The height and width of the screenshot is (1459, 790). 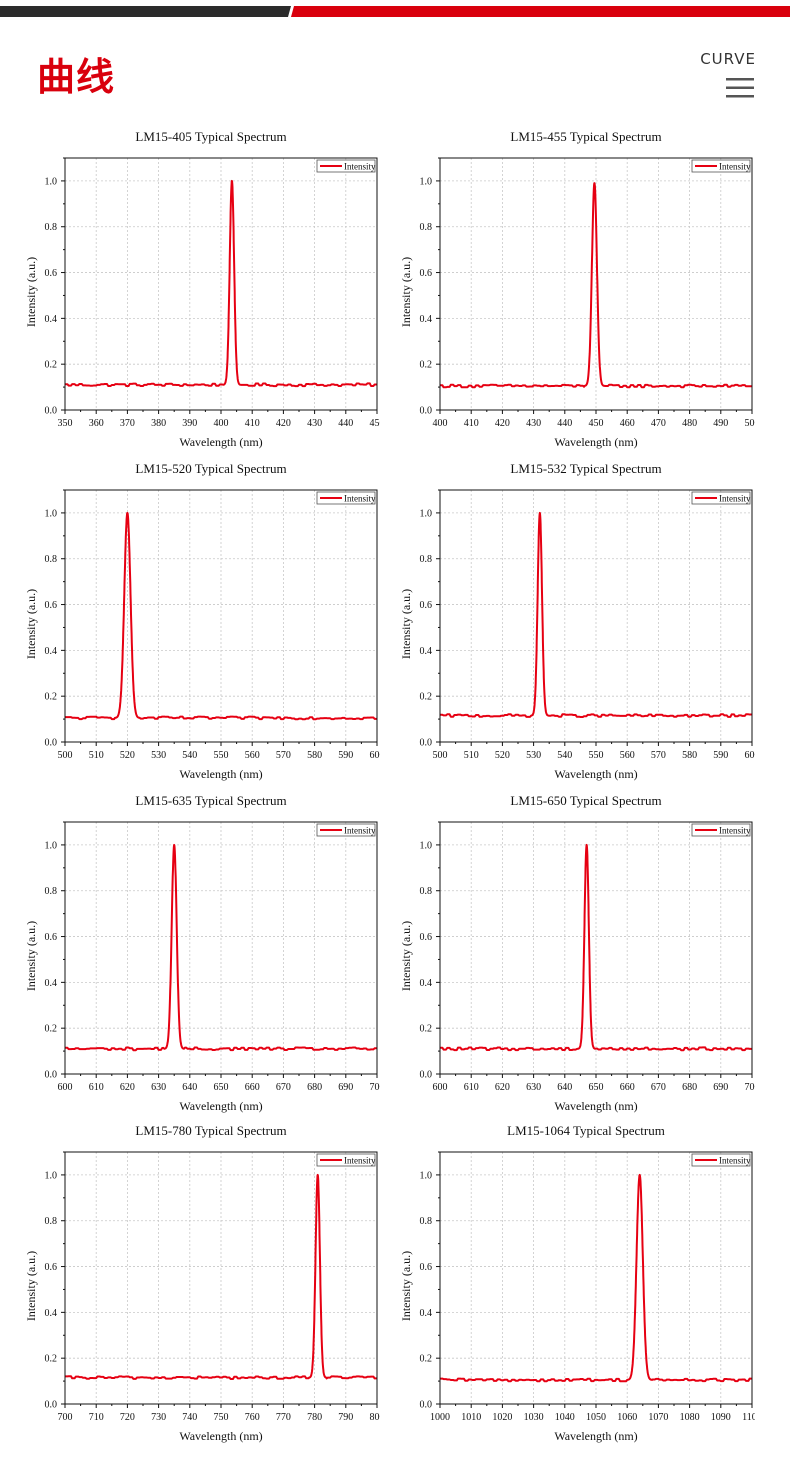 I want to click on x-tick-label: 720, so click(x=127, y=1417).